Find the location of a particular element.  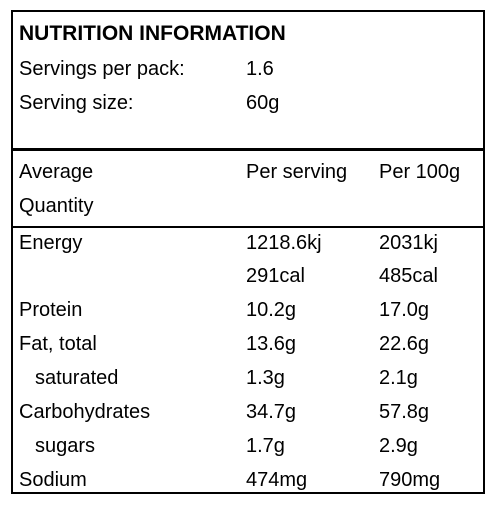

fat-total-per-serving: 13.6g is located at coordinates (271, 344).